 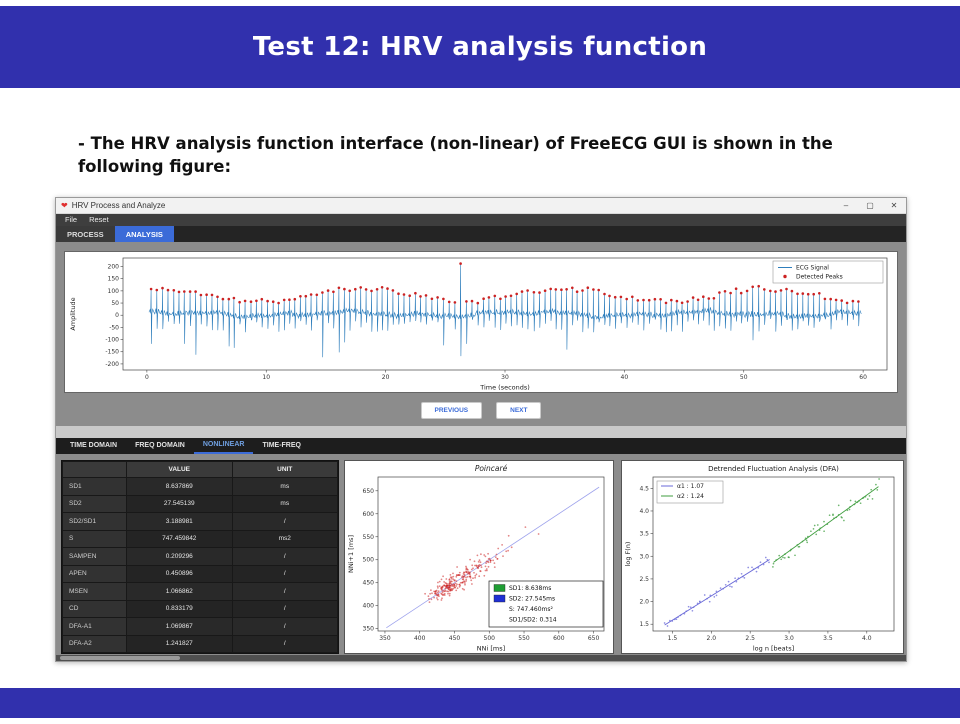 I want to click on analysis-tab-time-domain: TIME DOMAIN, so click(x=94, y=445).